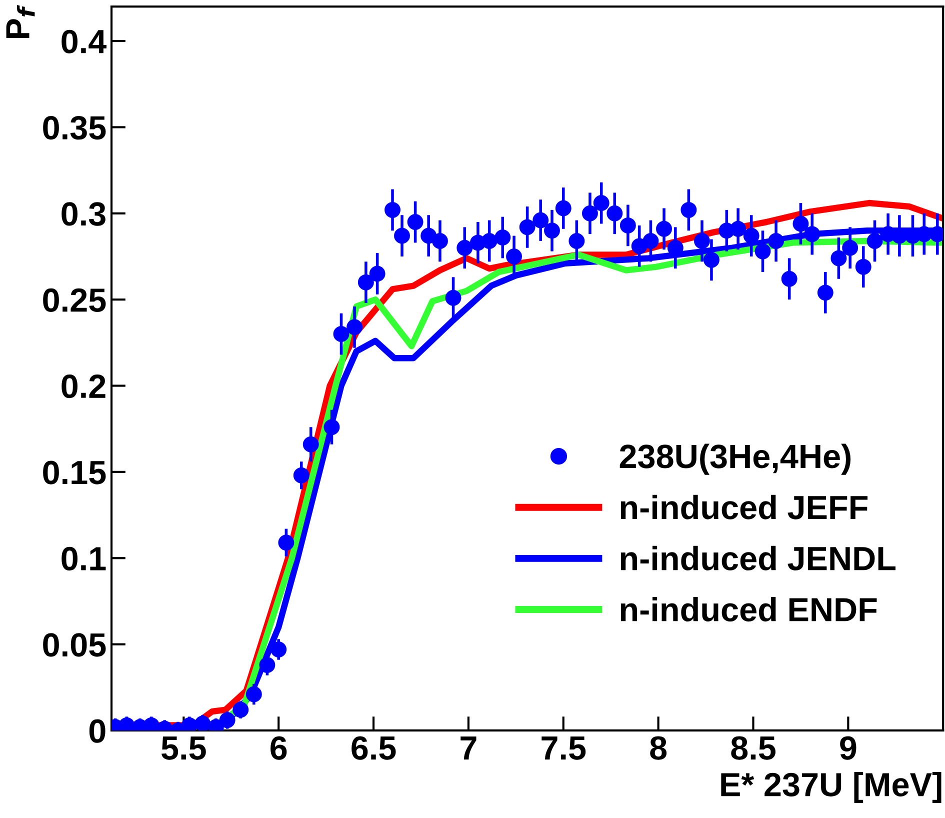 This screenshot has width=945, height=818. What do you see at coordinates (74, 128) in the screenshot?
I see `y-tick-label: 0.35` at bounding box center [74, 128].